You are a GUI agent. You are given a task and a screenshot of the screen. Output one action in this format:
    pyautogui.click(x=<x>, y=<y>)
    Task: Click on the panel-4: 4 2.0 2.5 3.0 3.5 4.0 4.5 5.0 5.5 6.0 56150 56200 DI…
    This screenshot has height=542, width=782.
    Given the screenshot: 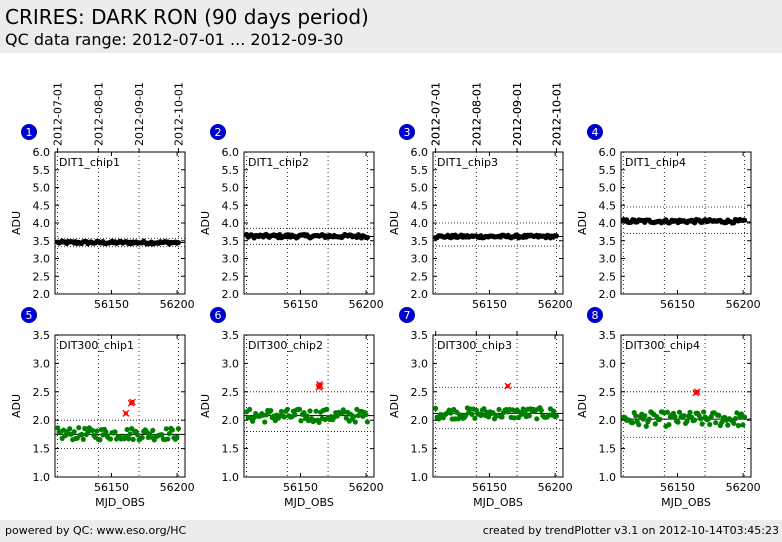 What is the action you would take?
    pyautogui.click(x=668, y=217)
    